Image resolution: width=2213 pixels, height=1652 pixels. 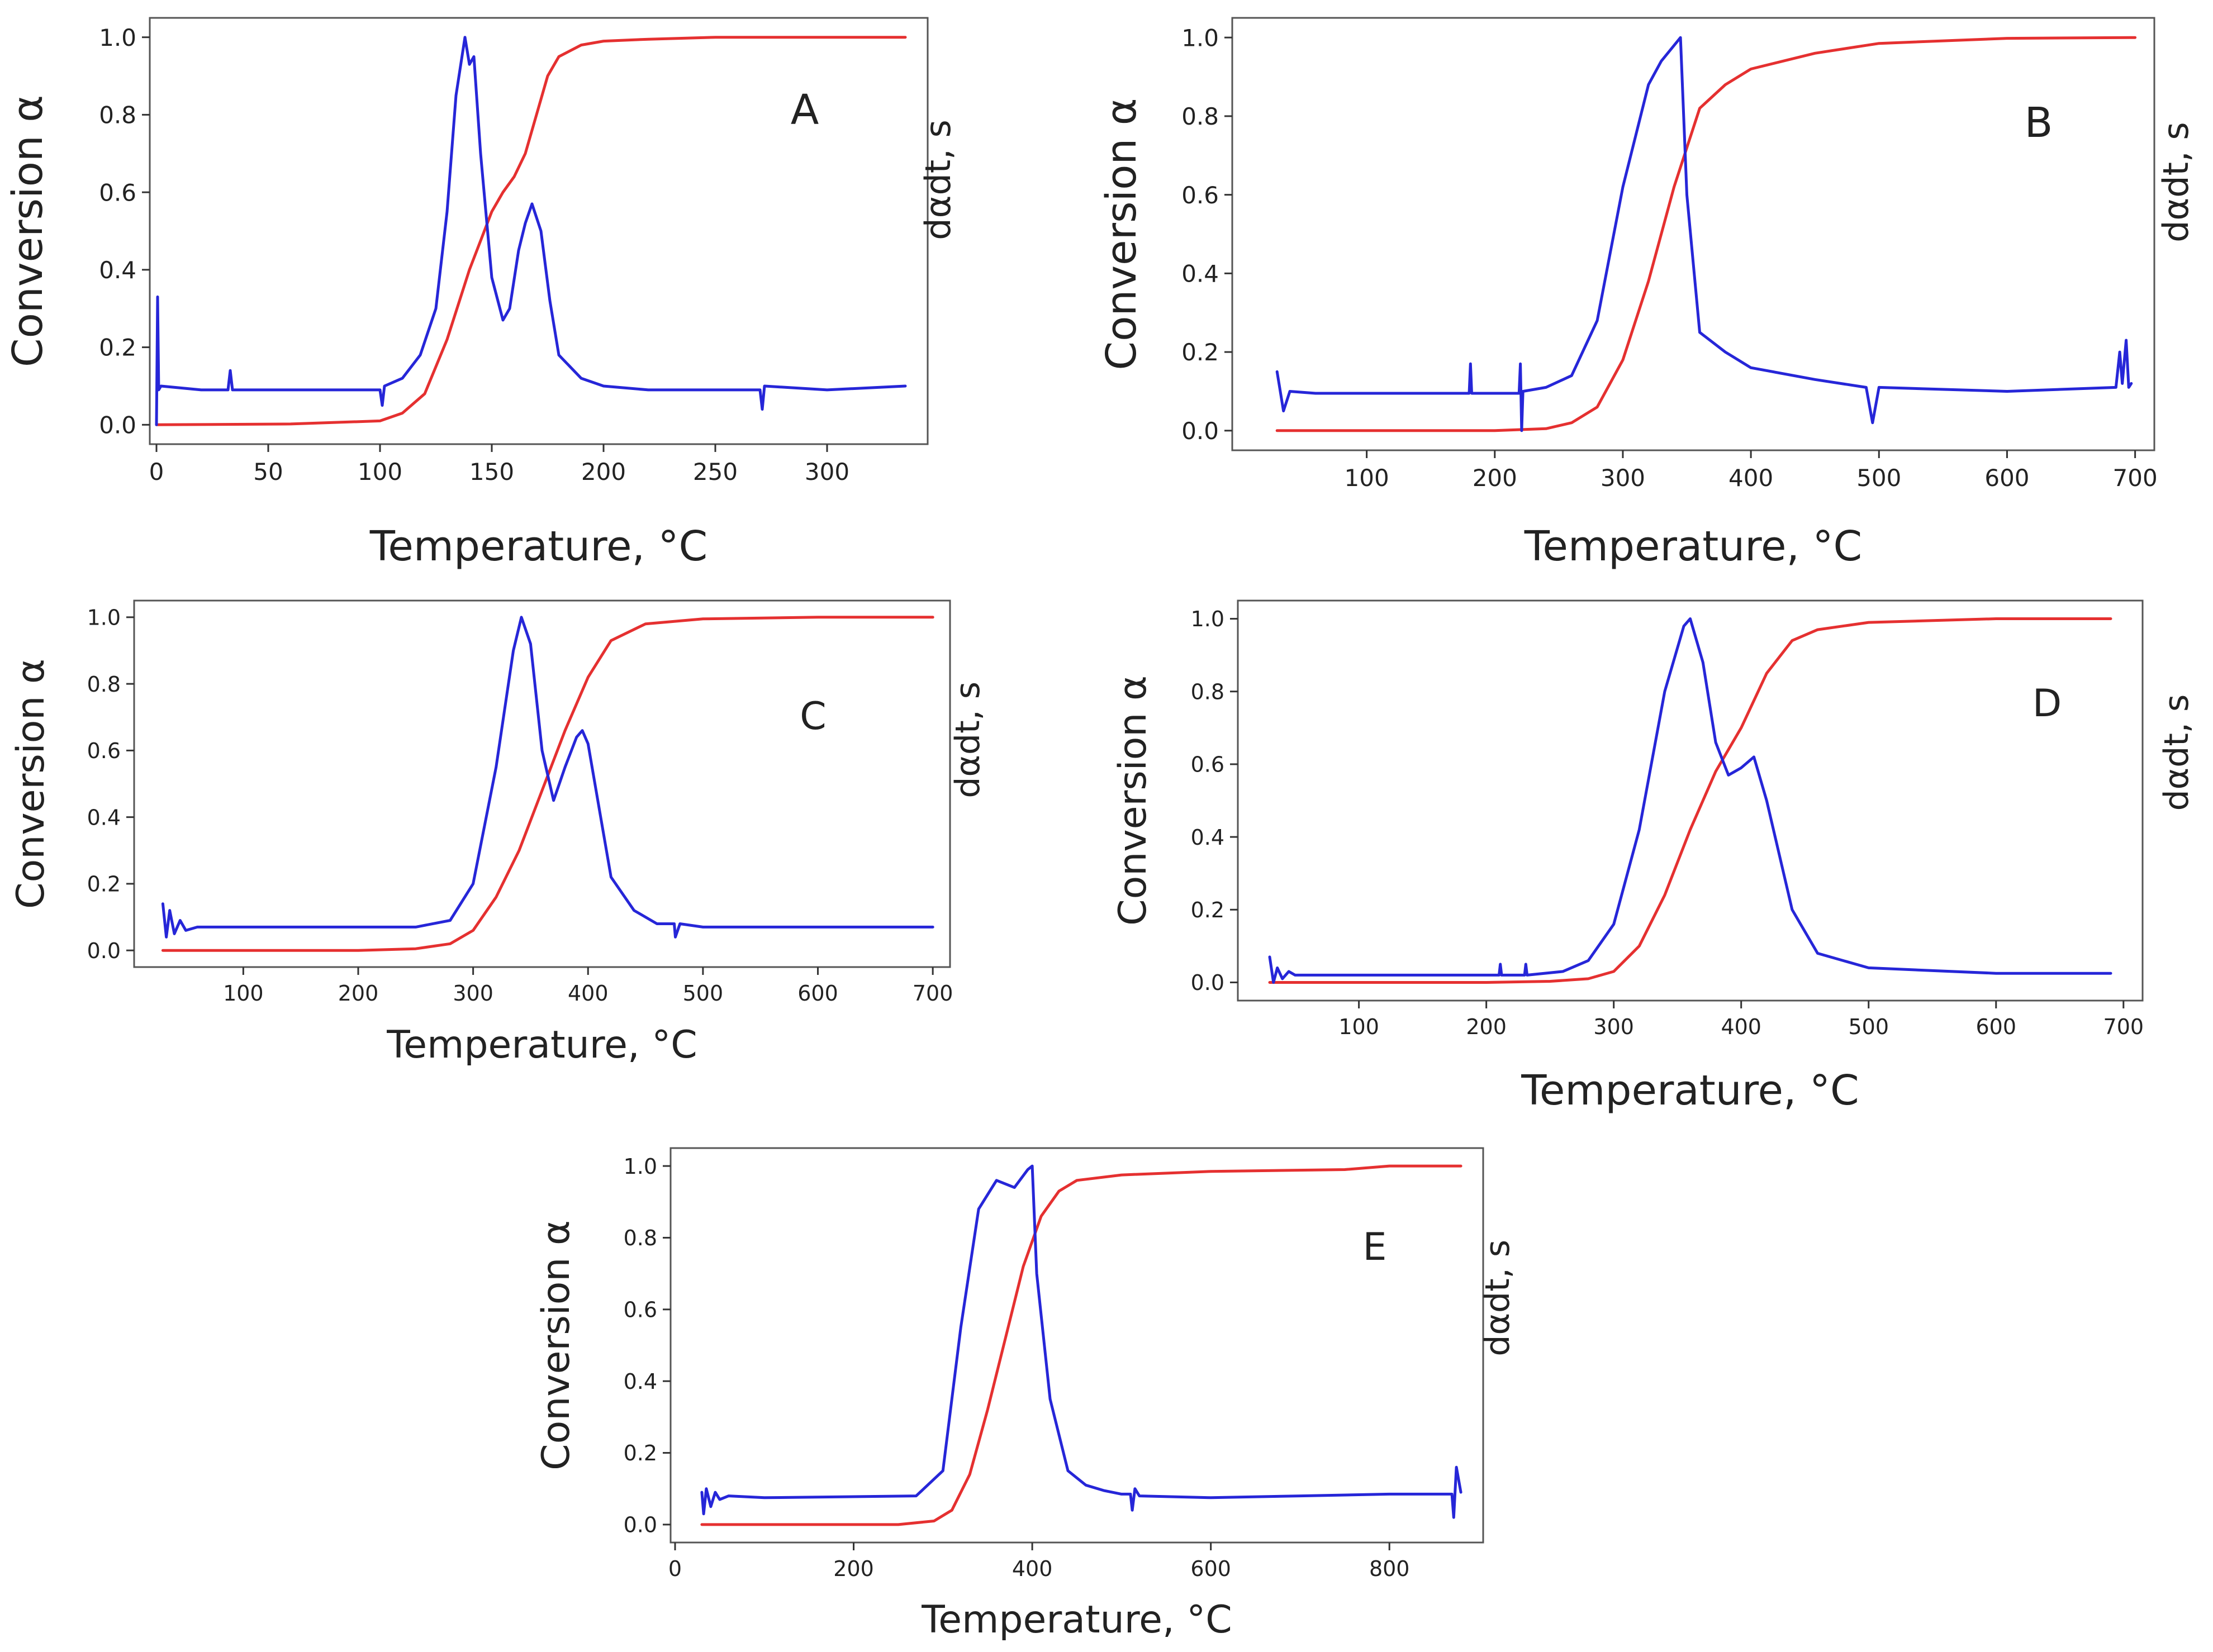 What do you see at coordinates (1200, 273) in the screenshot?
I see `y-tick-label-b: 0.4` at bounding box center [1200, 273].